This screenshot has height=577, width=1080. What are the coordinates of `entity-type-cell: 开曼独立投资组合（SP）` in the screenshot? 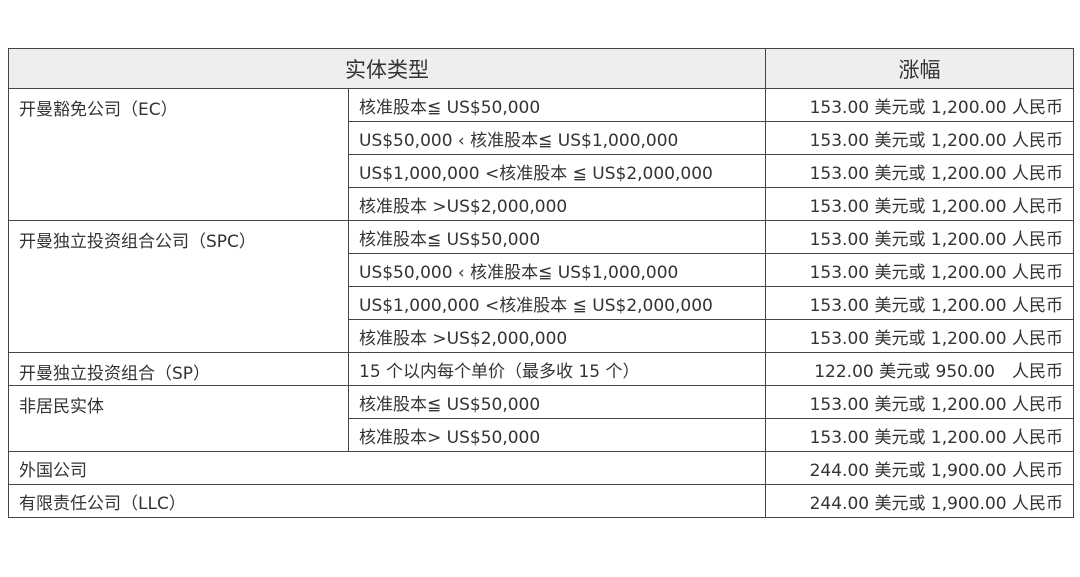 It's located at (178, 369).